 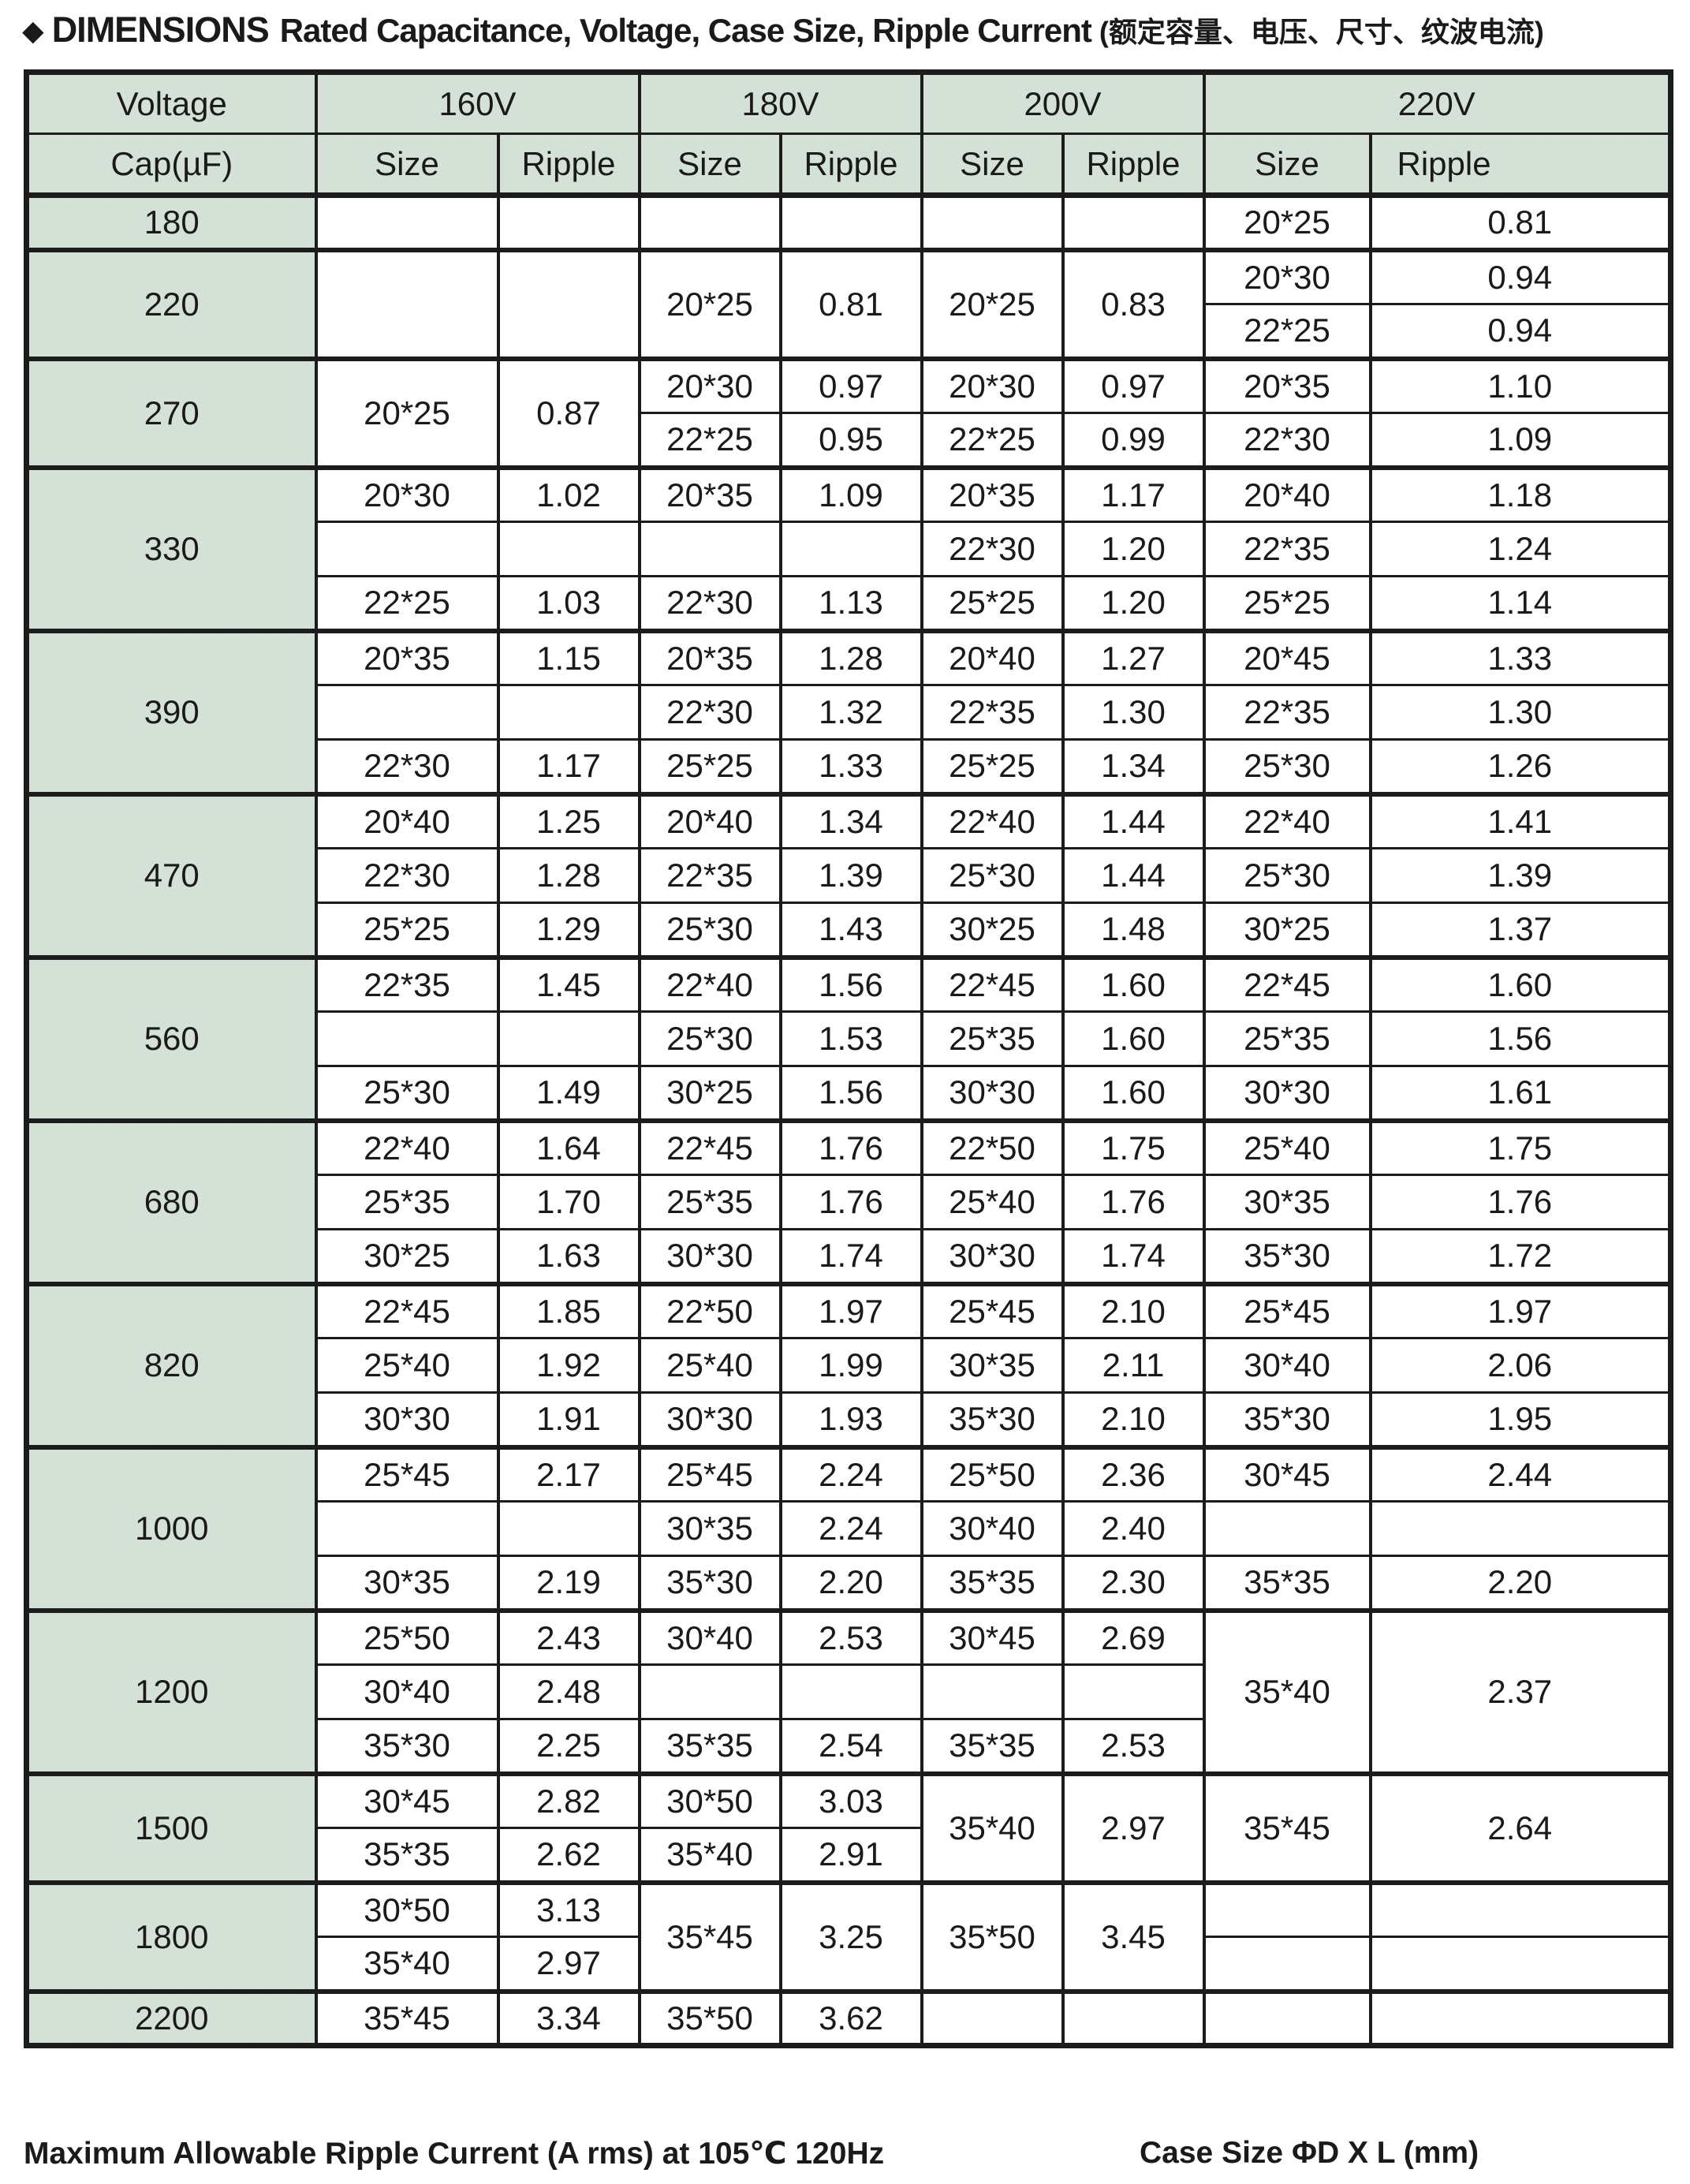 What do you see at coordinates (992, 820) in the screenshot?
I see `value-cell: 22*40` at bounding box center [992, 820].